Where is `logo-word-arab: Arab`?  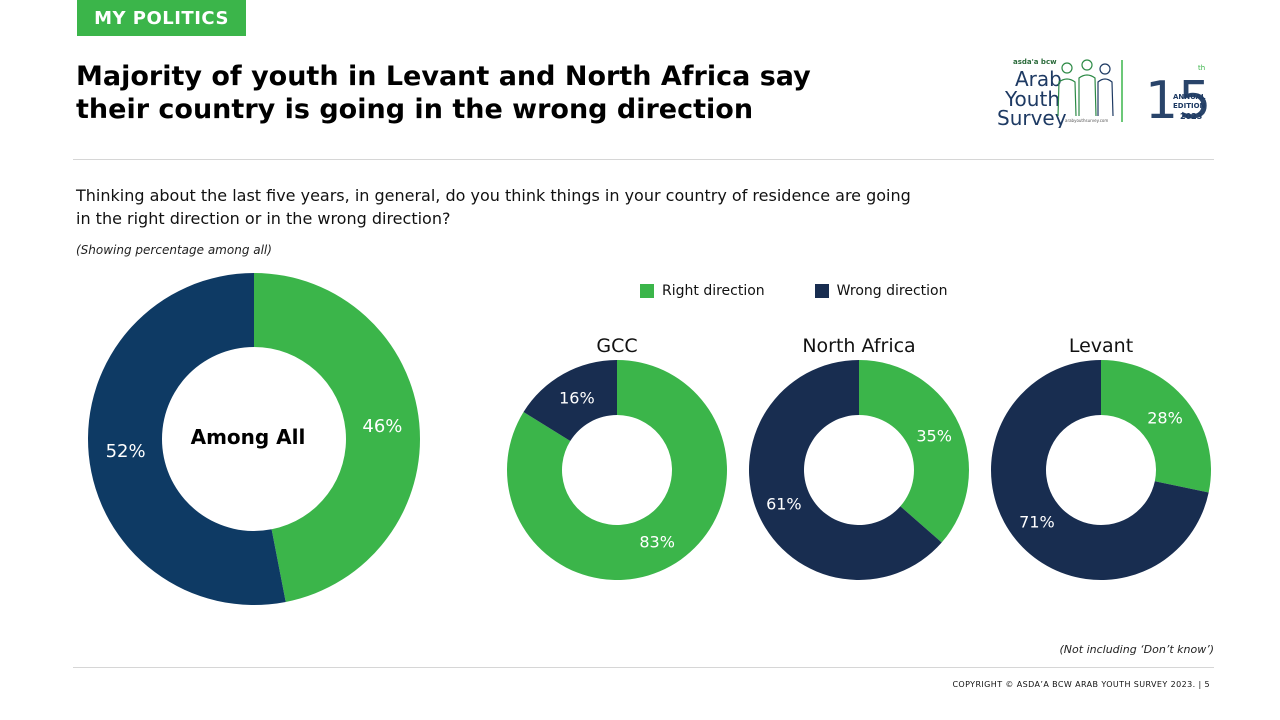 logo-word-arab: Arab is located at coordinates (1038, 79).